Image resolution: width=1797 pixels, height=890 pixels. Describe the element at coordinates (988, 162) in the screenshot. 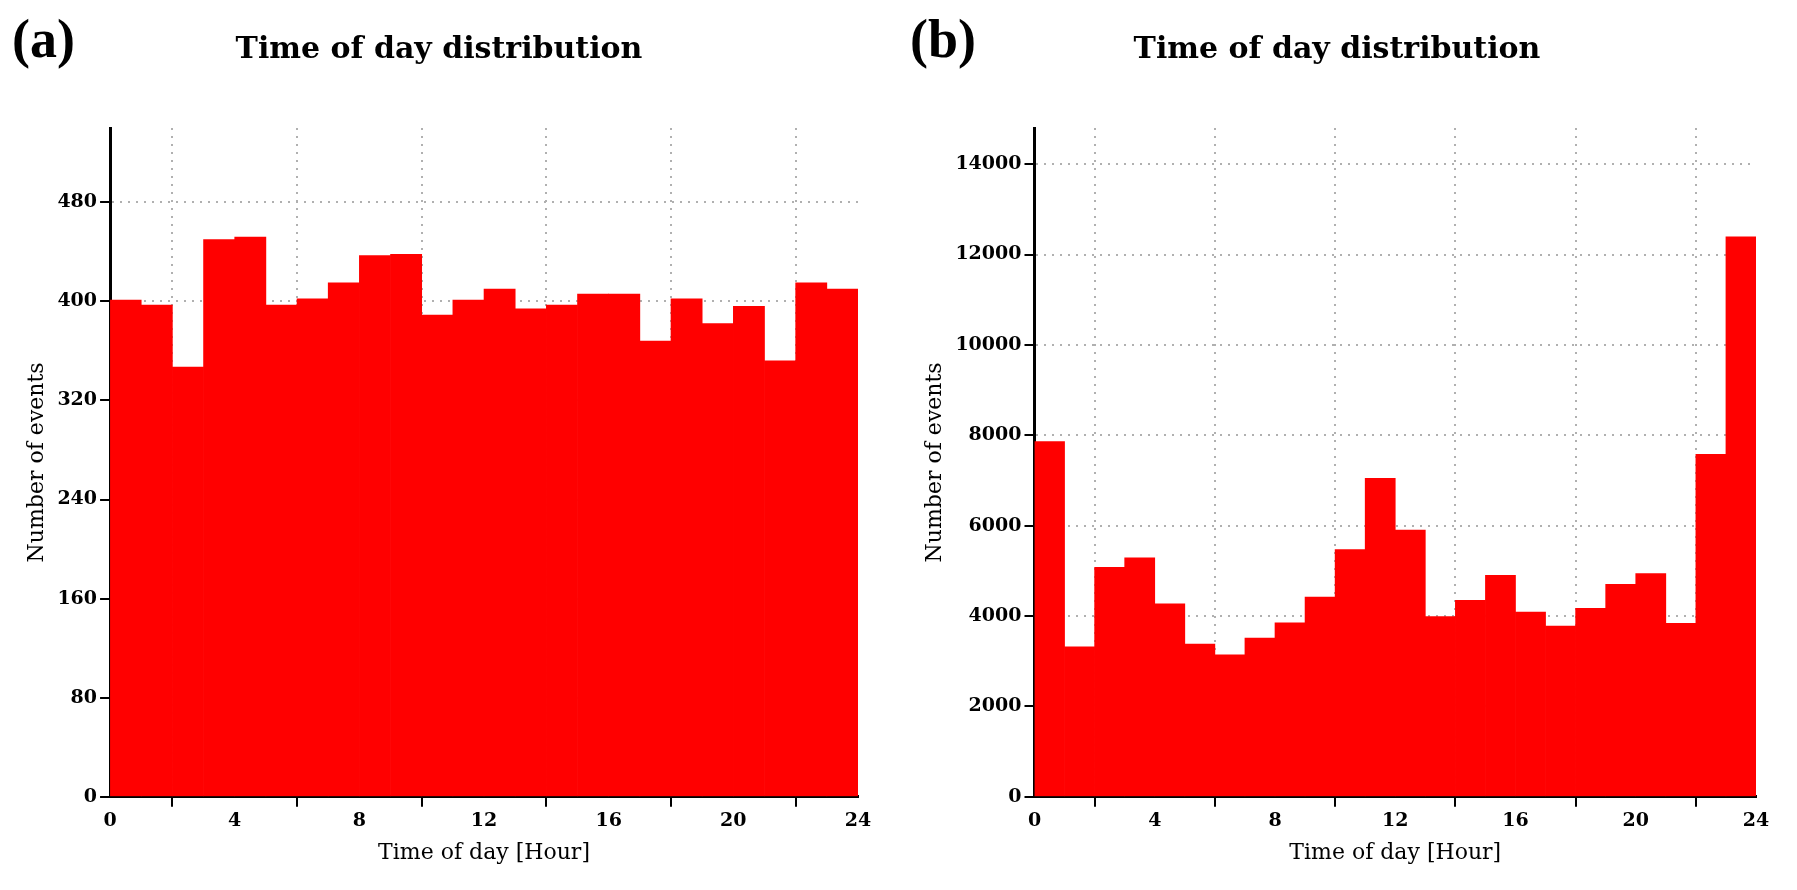

I see `y-tick-label: 14000` at that location.